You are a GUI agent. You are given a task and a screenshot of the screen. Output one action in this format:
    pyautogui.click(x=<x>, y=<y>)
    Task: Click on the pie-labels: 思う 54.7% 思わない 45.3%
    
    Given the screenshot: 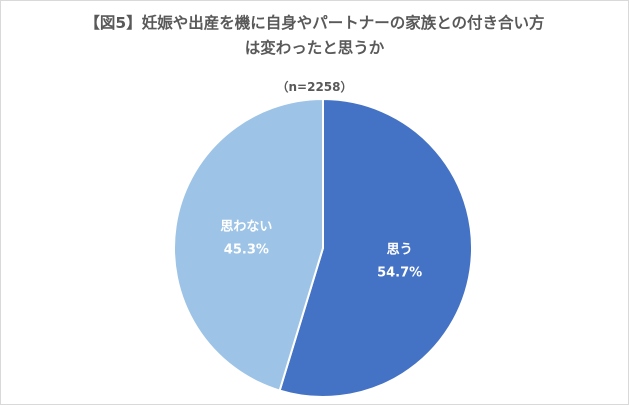 What is the action you would take?
    pyautogui.click(x=321, y=250)
    